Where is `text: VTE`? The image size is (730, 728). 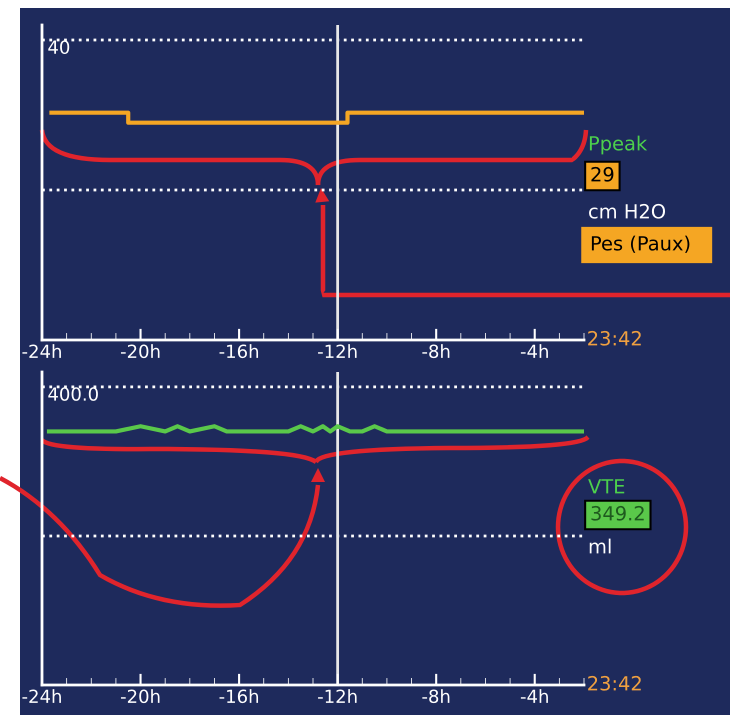
text: VTE is located at coordinates (606, 486).